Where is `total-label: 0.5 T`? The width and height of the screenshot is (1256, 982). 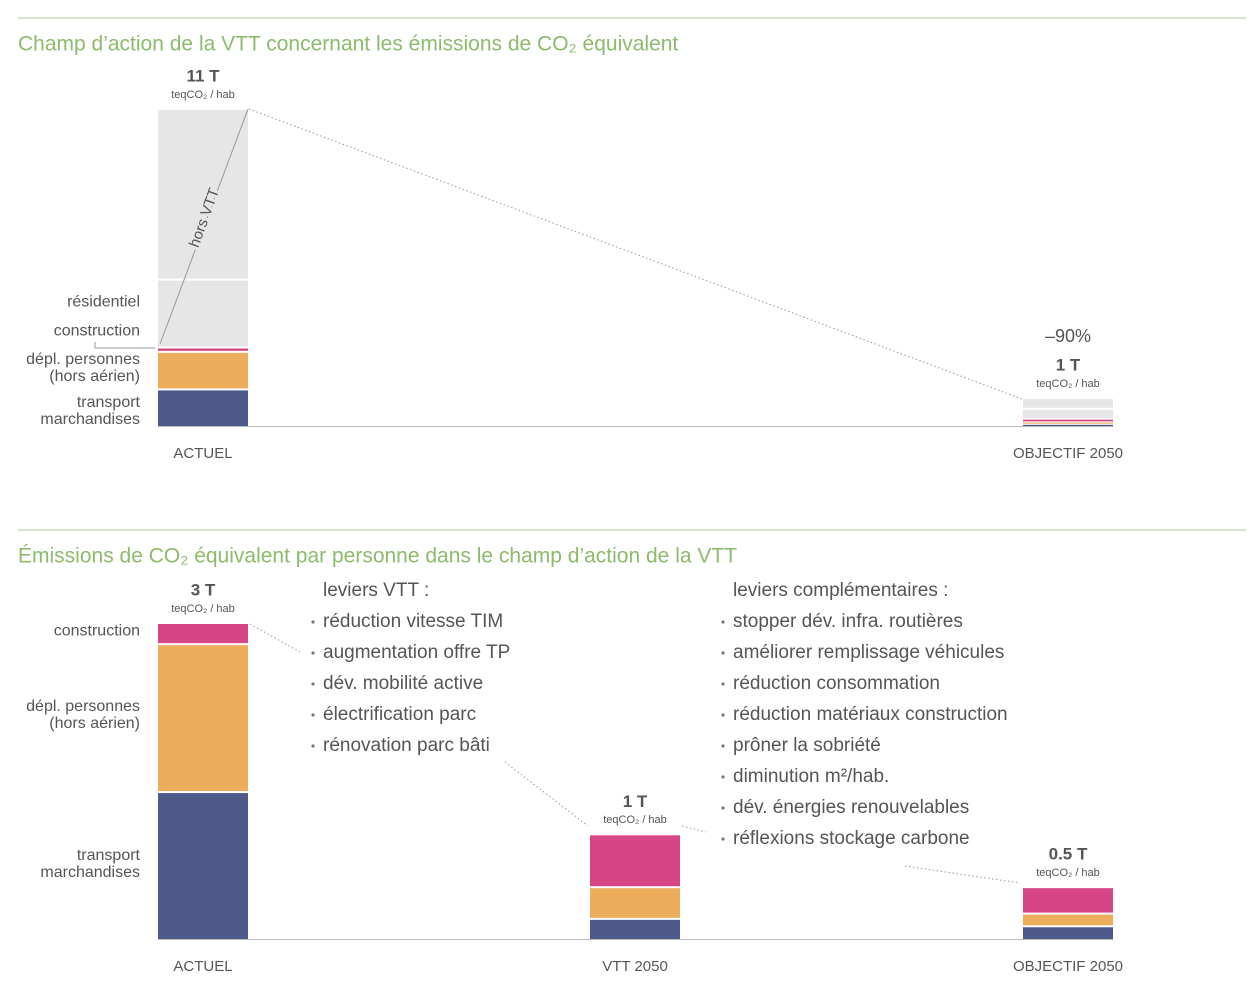
total-label: 0.5 T is located at coordinates (1068, 854).